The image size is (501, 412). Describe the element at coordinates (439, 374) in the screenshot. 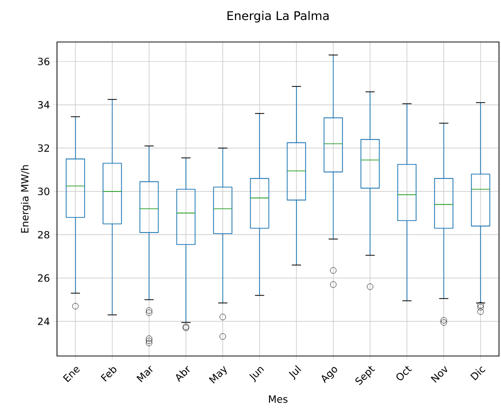

I see `x-tick-label: Nov` at that location.